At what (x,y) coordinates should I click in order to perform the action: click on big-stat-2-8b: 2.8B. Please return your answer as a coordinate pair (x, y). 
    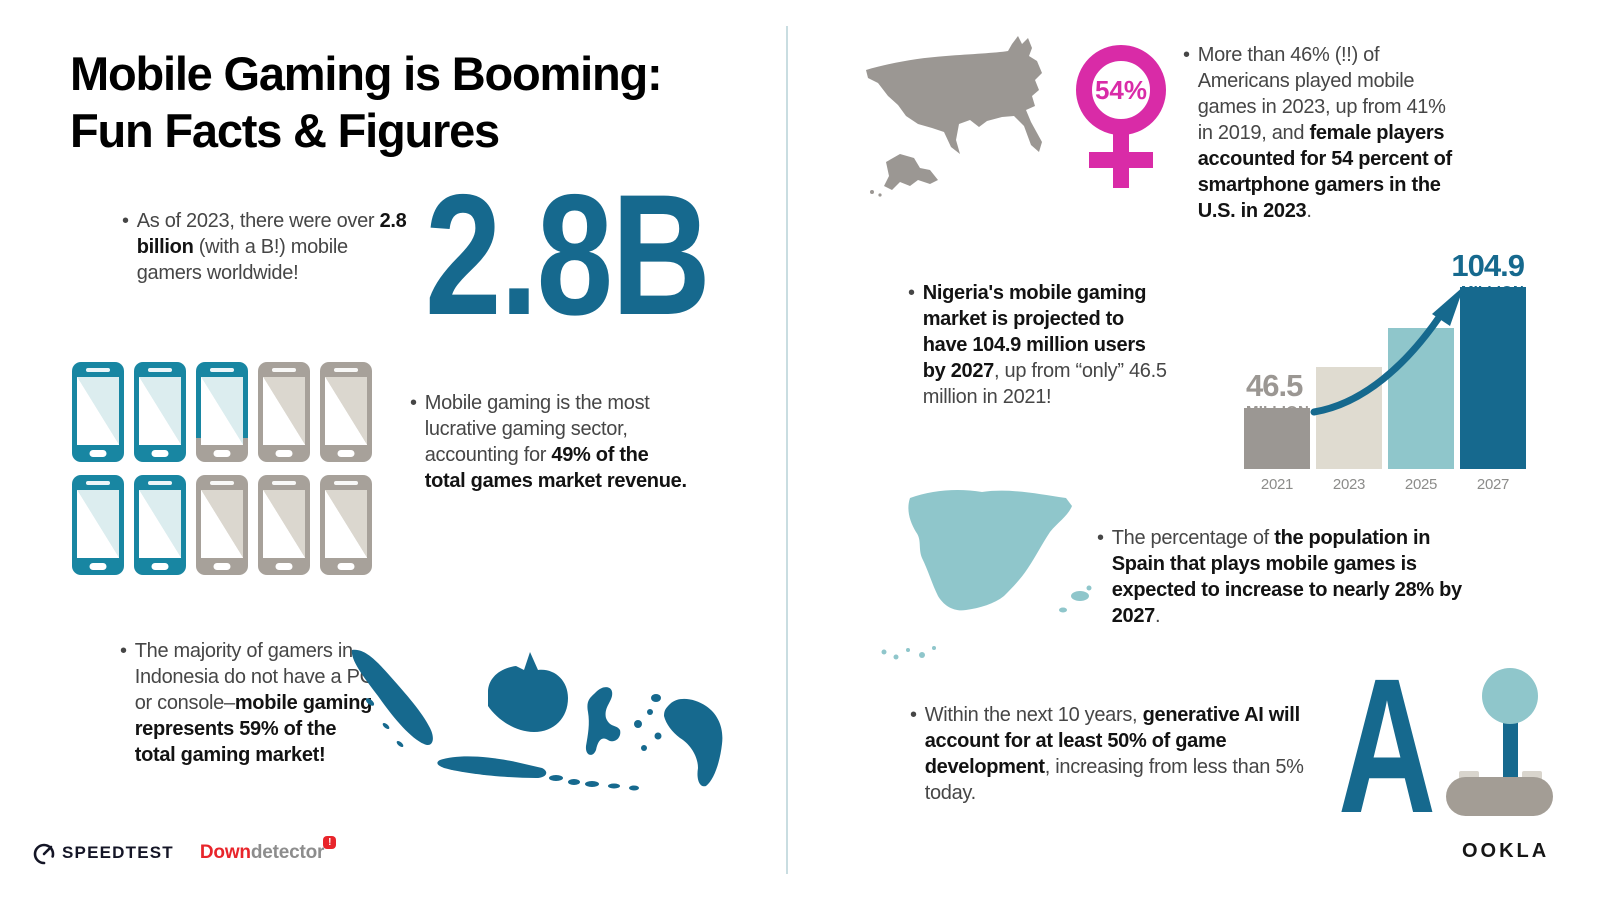
    Looking at the image, I should click on (568, 255).